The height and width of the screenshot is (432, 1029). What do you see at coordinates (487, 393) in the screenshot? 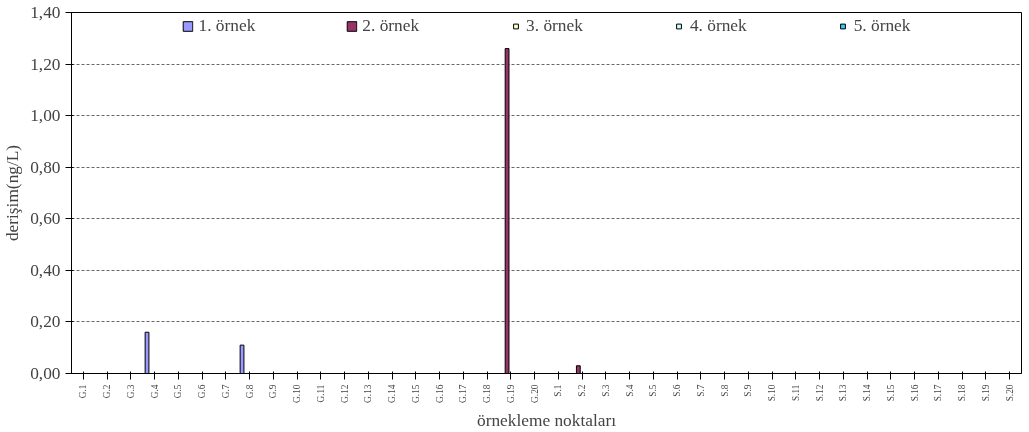
I see `x-tick-label: G.18` at bounding box center [487, 393].